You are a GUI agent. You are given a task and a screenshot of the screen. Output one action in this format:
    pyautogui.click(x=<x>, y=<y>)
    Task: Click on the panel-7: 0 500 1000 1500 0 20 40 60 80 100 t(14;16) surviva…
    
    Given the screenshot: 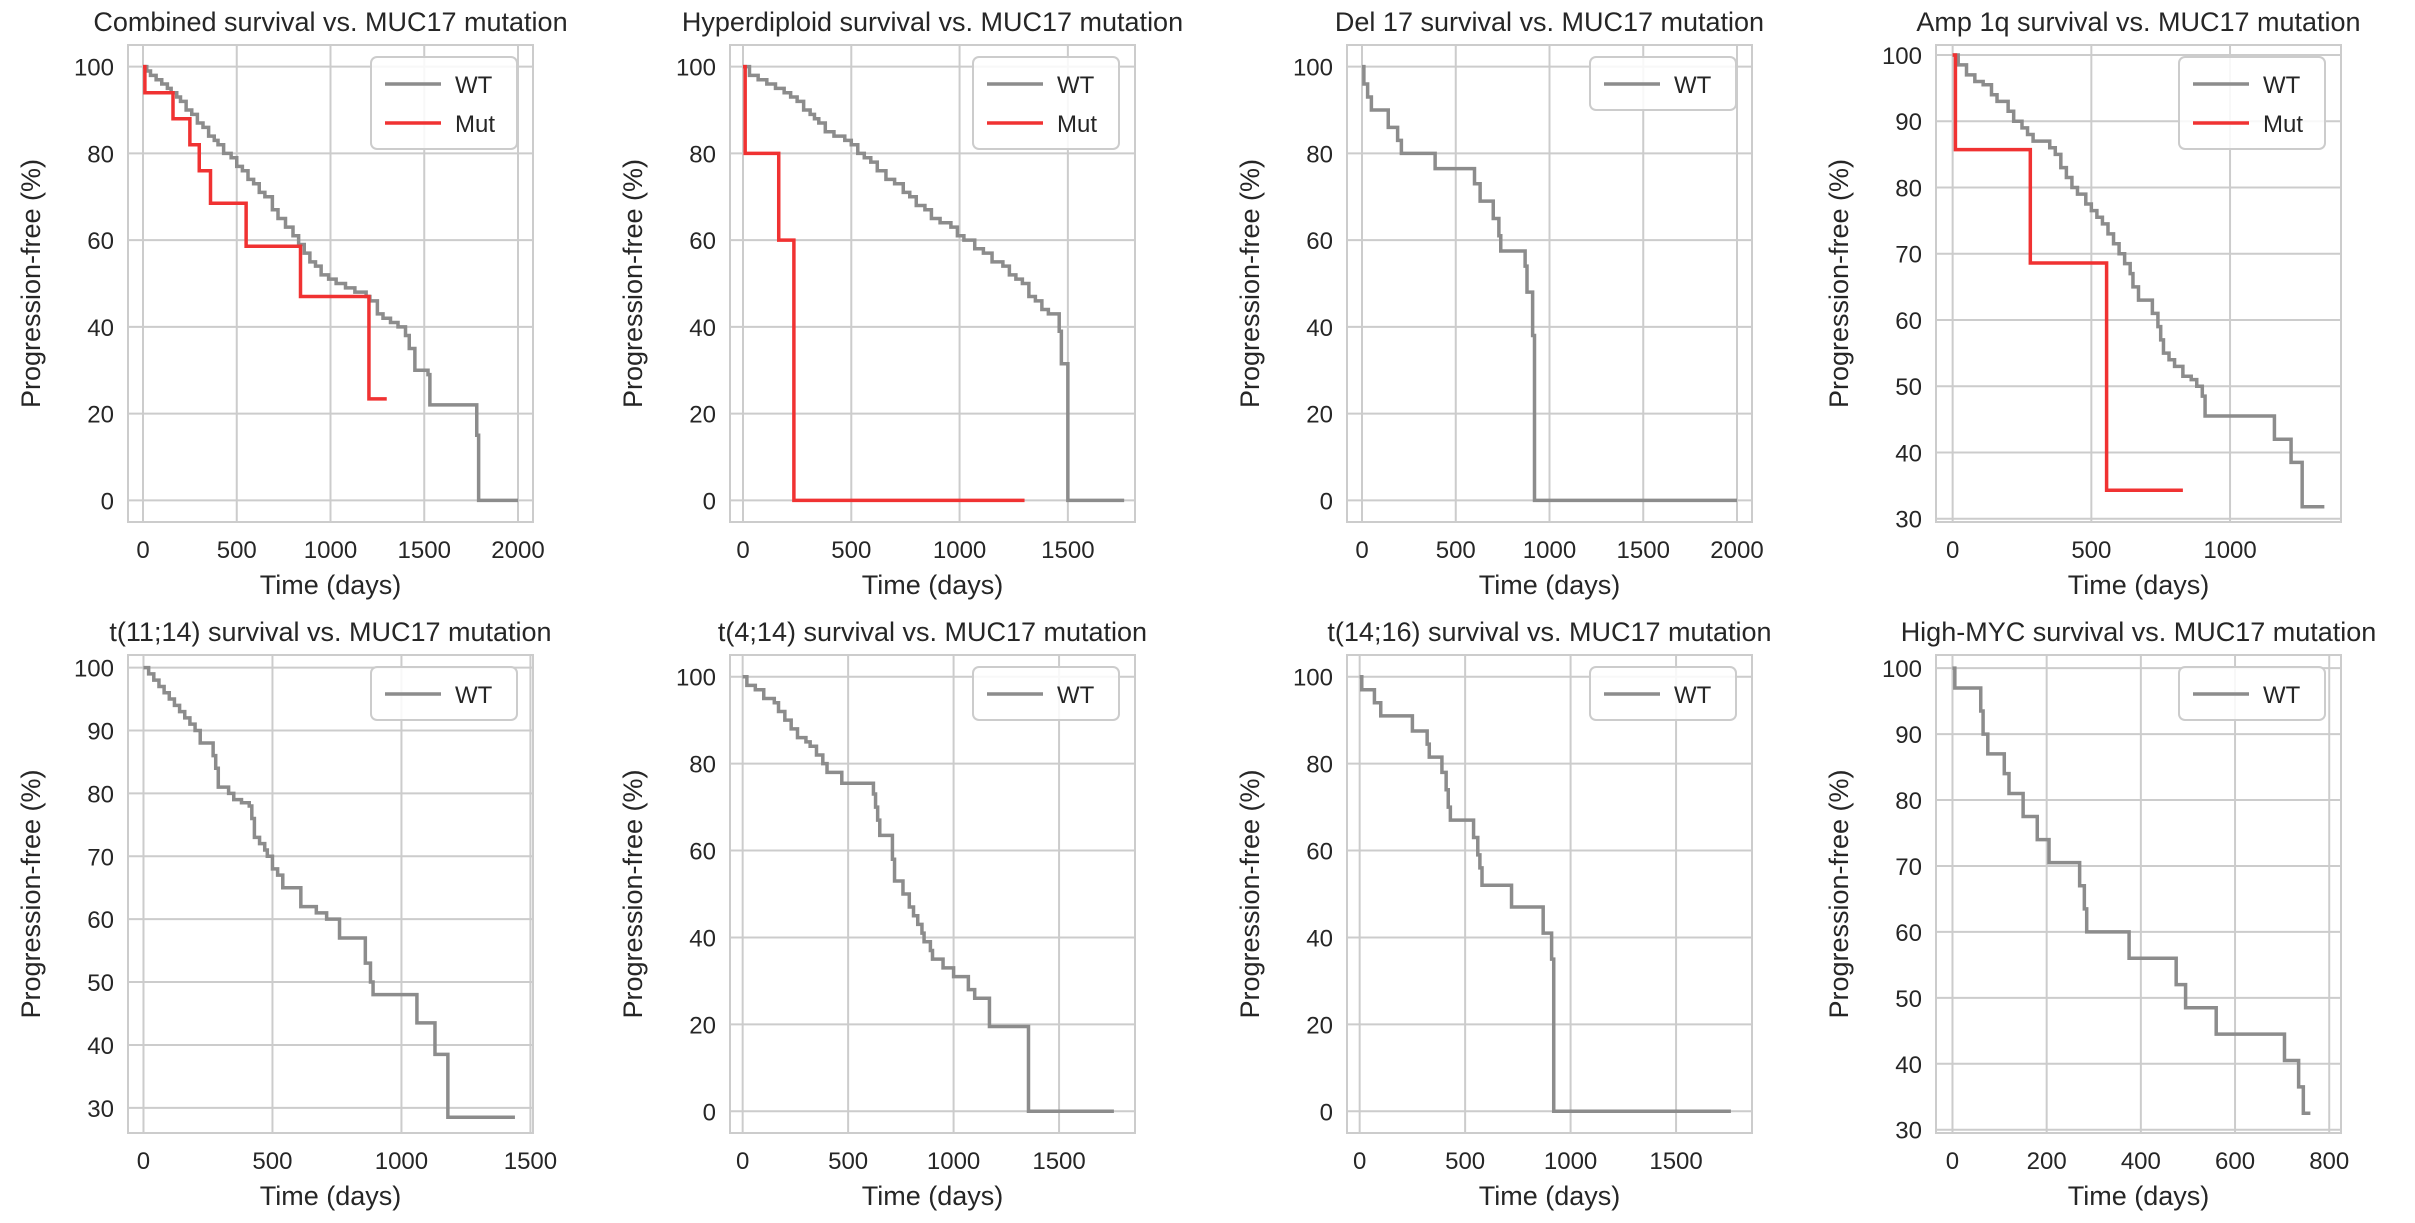 What is the action you would take?
    pyautogui.click(x=1503, y=914)
    